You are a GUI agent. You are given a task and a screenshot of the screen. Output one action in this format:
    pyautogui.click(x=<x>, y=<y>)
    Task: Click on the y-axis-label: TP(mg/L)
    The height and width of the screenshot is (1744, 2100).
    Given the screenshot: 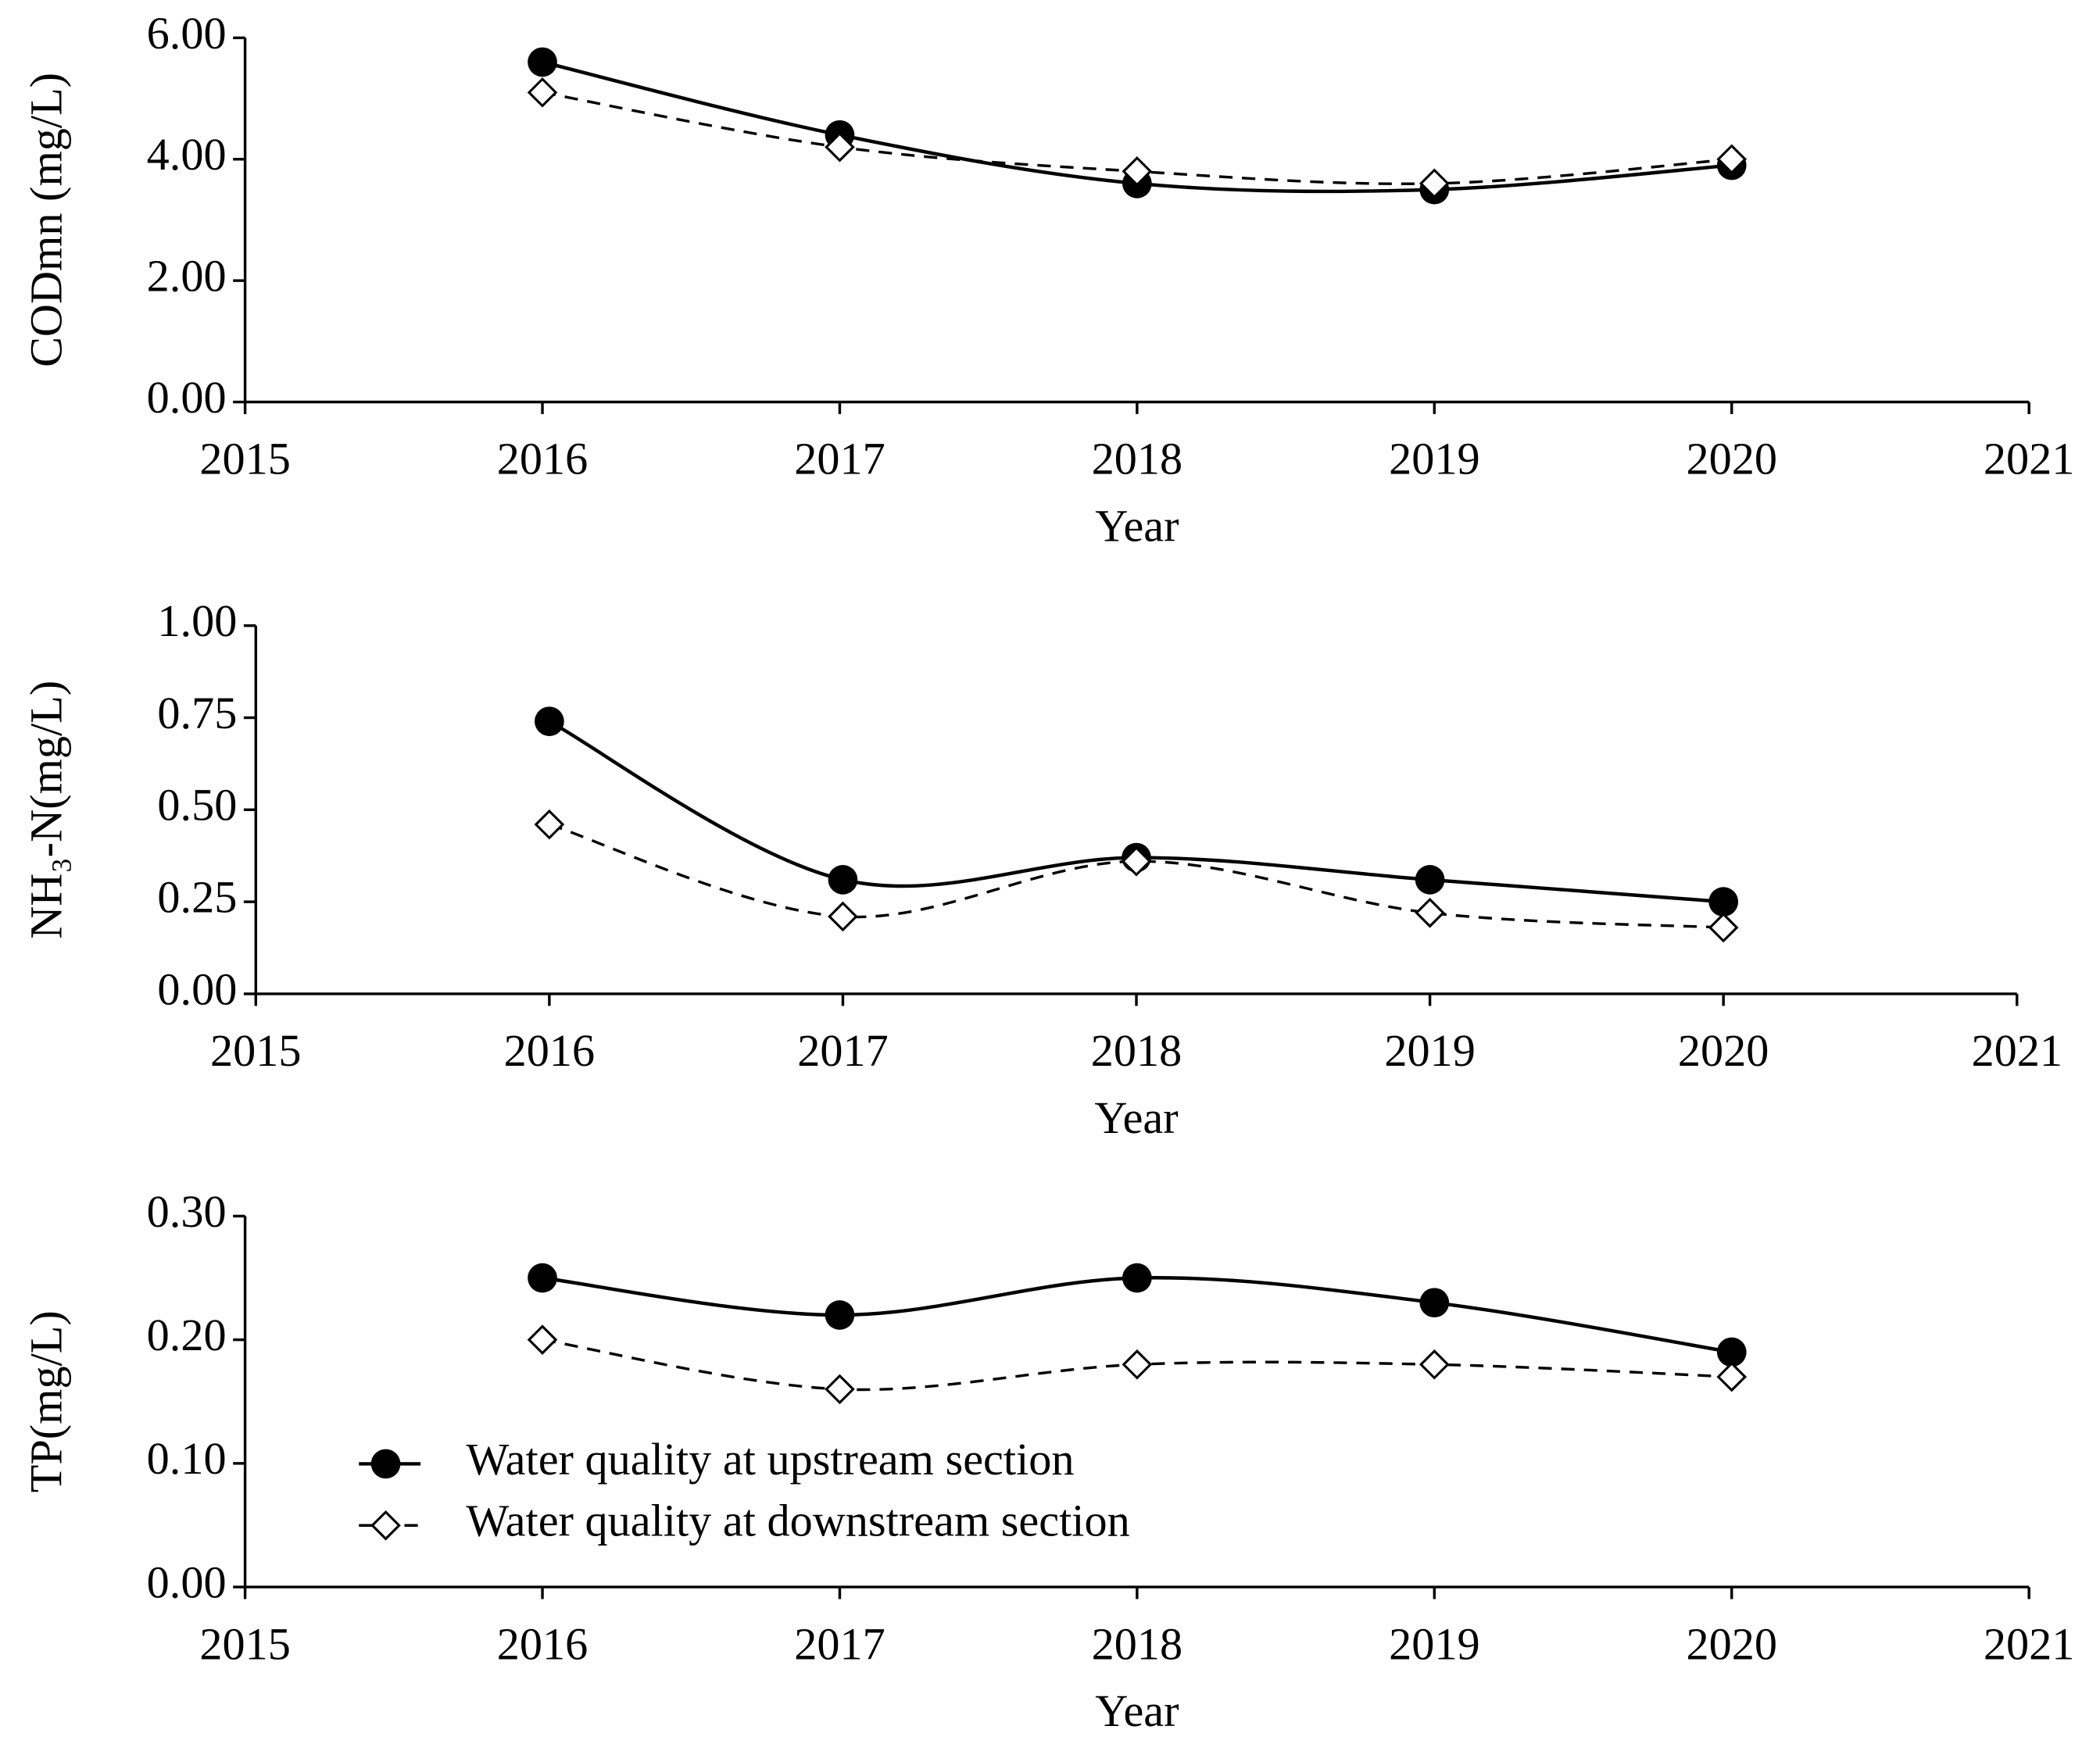 What is the action you would take?
    pyautogui.click(x=45, y=1401)
    